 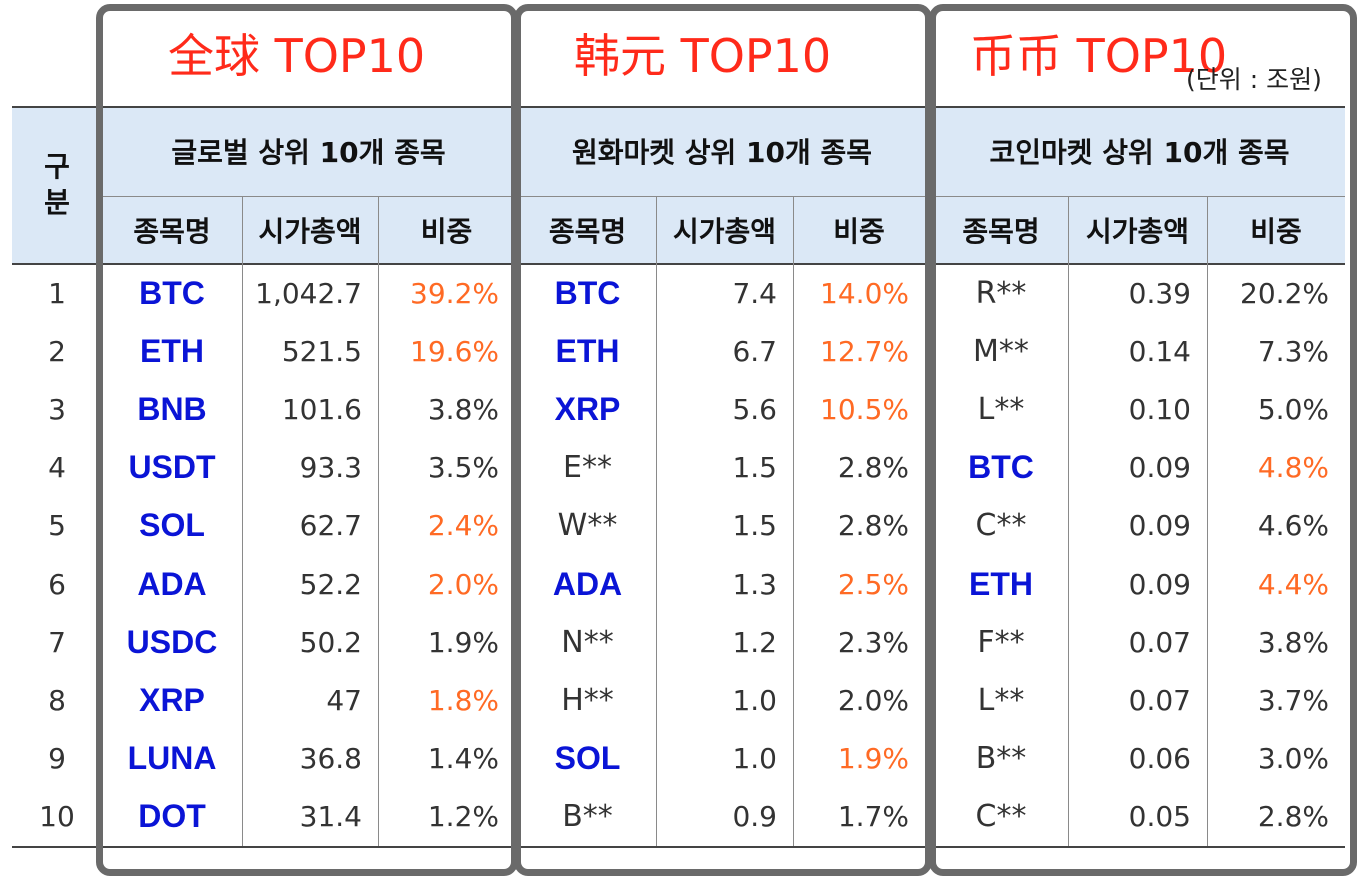 What do you see at coordinates (703, 56) in the screenshot?
I see `group-title: 韩元 TOP10` at bounding box center [703, 56].